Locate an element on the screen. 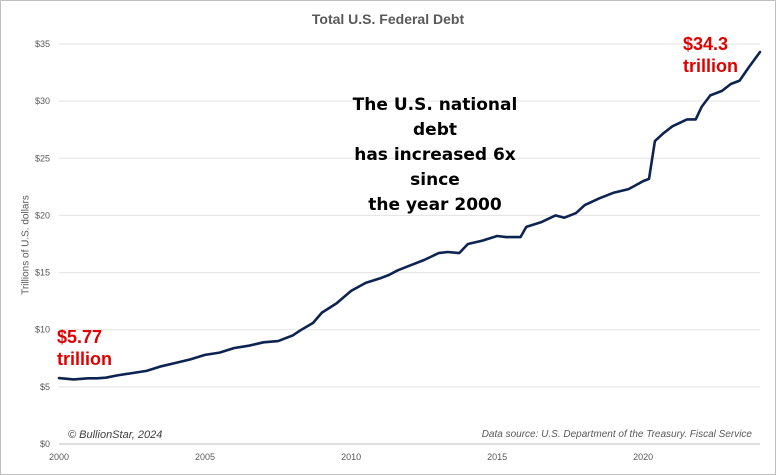 The height and width of the screenshot is (475, 776). end-unit: trillion is located at coordinates (710, 66).